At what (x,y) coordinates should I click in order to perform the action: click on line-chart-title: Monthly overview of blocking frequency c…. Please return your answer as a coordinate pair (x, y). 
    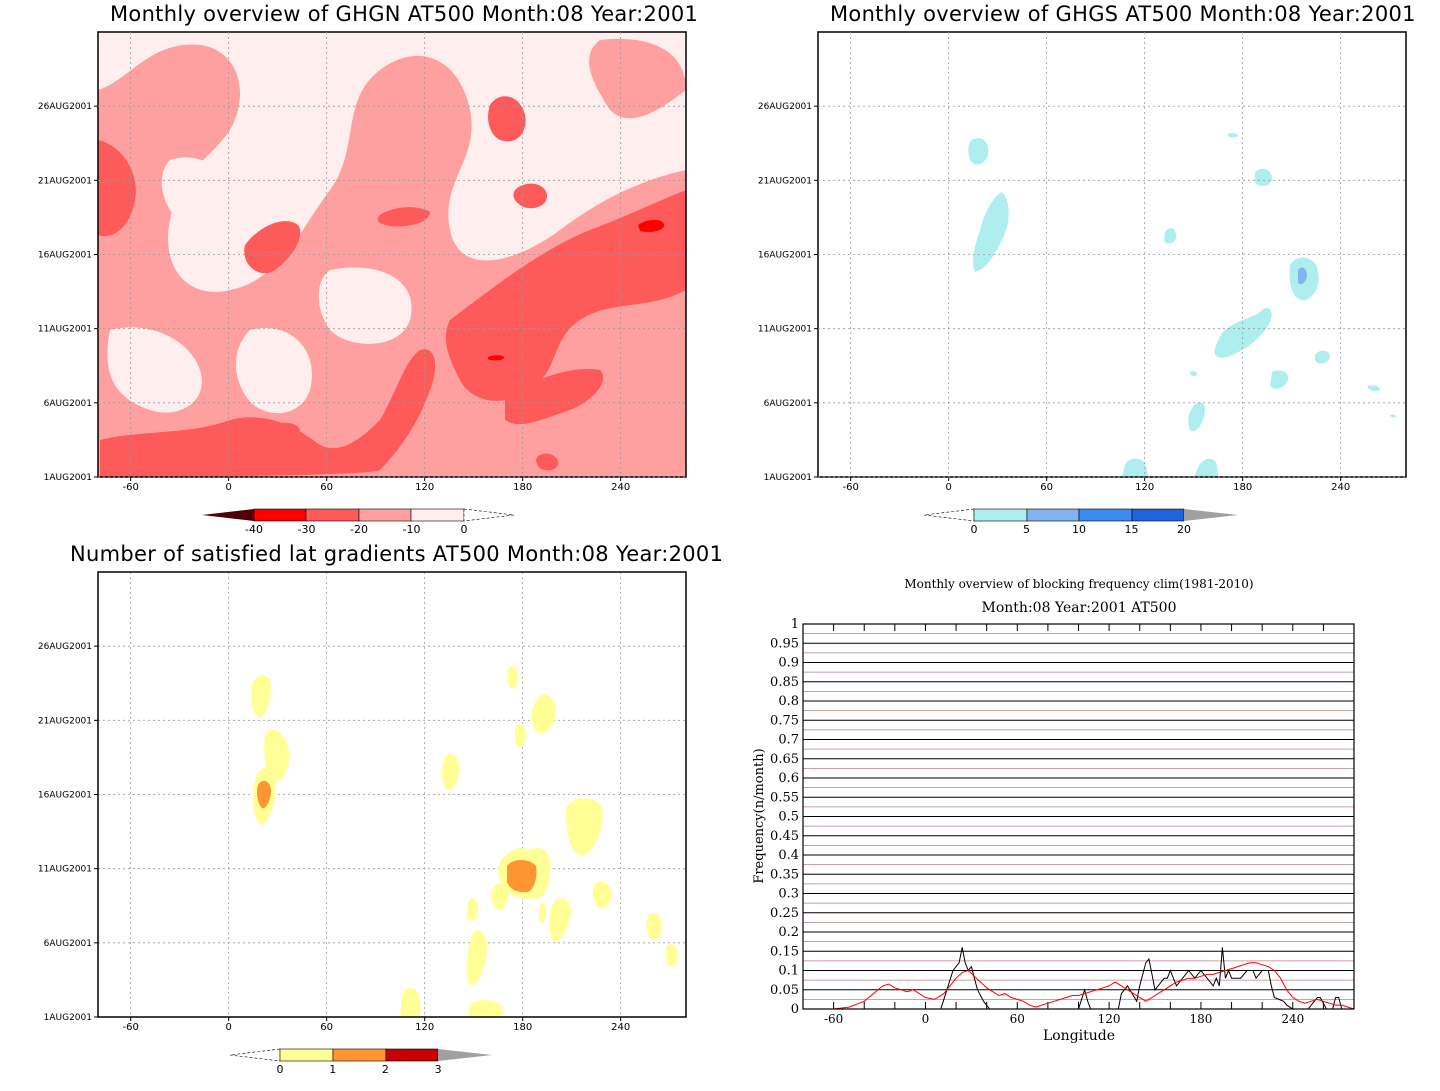
    Looking at the image, I should click on (1078, 584).